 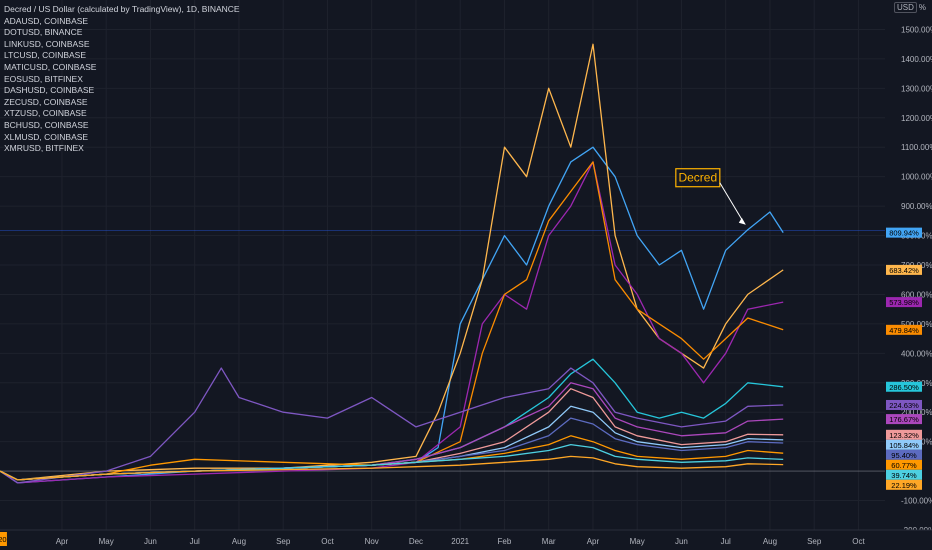 I want to click on last-value-tag: 105.84%, so click(x=904, y=444).